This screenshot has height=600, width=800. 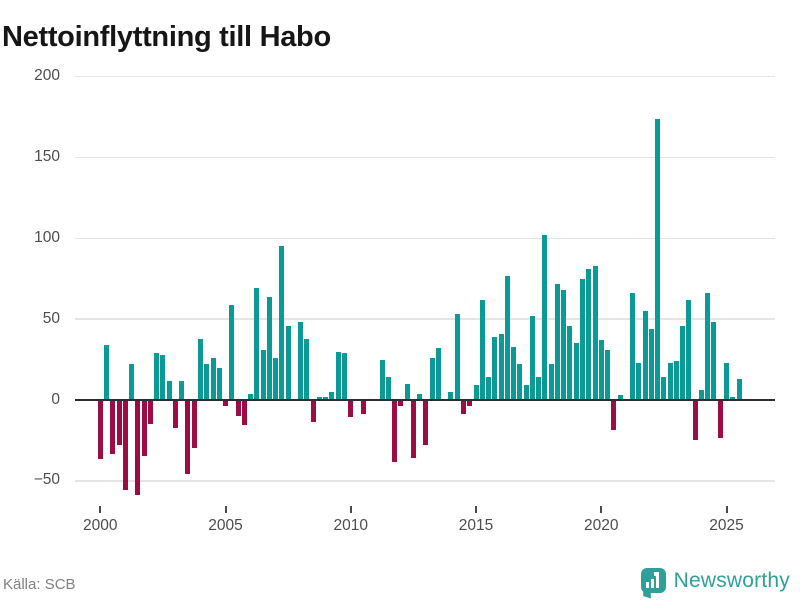 I want to click on bar-2013-q2, so click(x=432, y=379).